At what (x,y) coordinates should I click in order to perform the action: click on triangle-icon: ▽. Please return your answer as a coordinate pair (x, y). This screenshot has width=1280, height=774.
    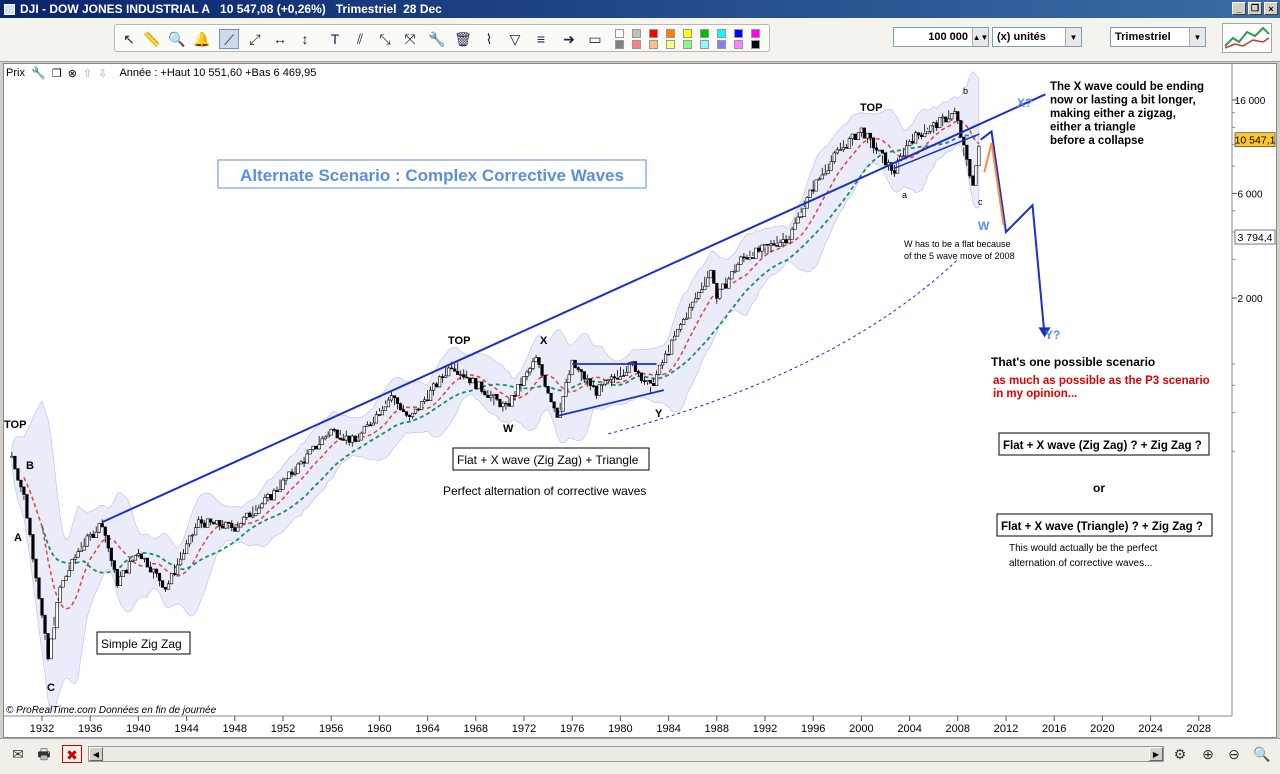
    Looking at the image, I should click on (515, 39).